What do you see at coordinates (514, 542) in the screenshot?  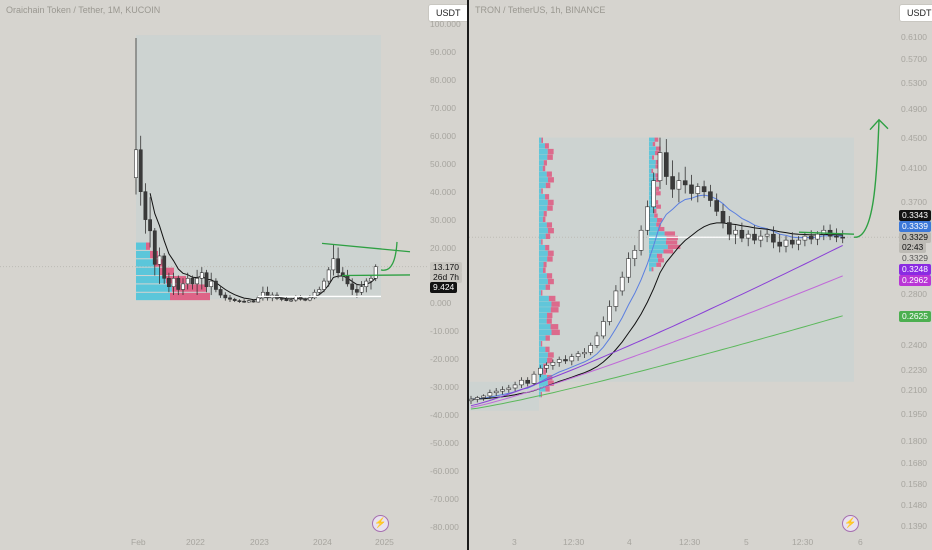 I see `right-x-tick-label: 3` at bounding box center [514, 542].